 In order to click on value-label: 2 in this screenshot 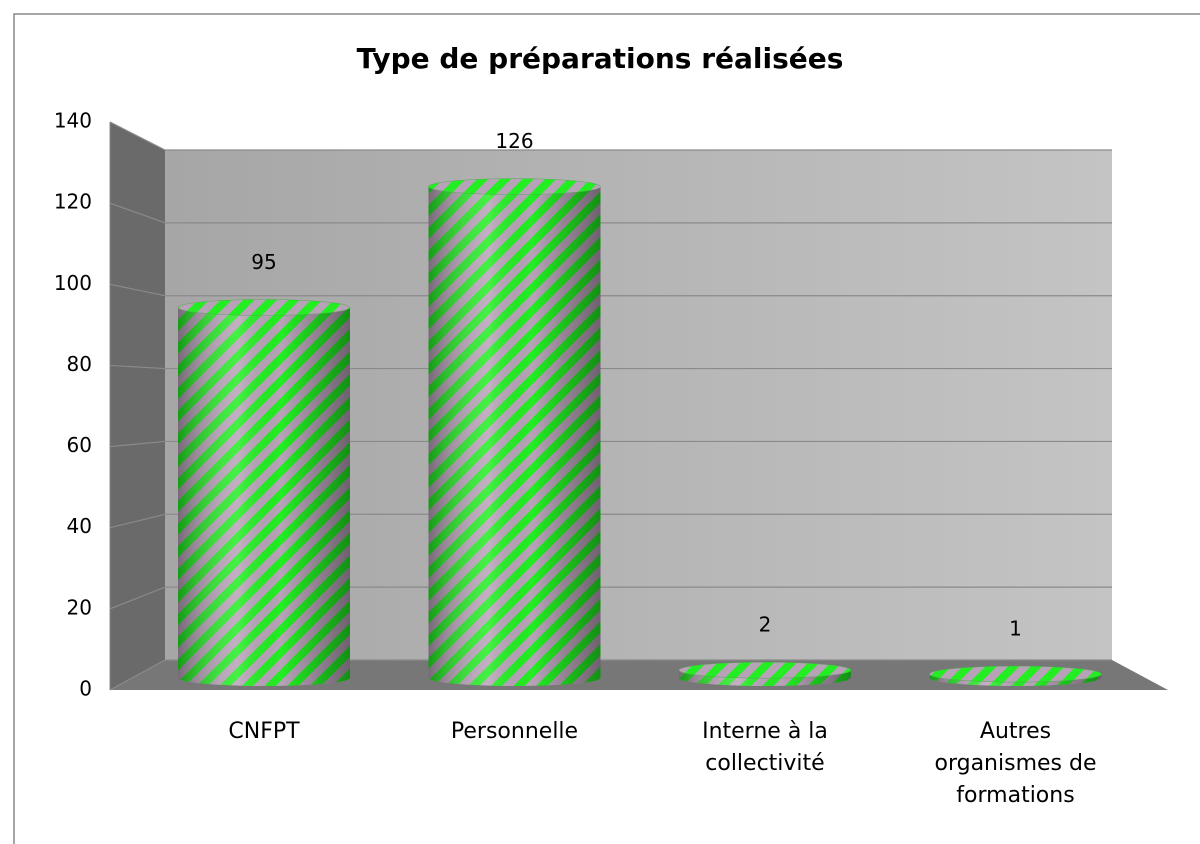, I will do `click(765, 625)`.